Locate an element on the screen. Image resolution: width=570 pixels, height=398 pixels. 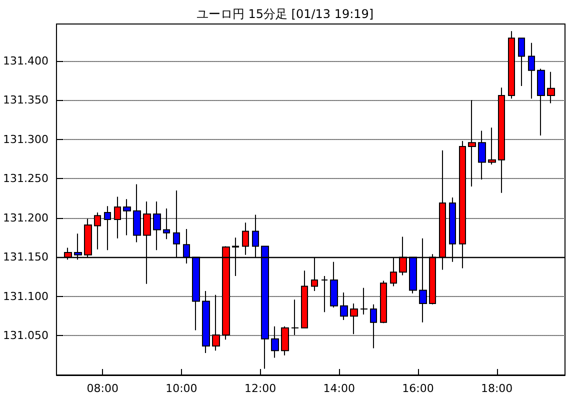
y-tick-label: 131.350 is located at coordinates (25, 100).